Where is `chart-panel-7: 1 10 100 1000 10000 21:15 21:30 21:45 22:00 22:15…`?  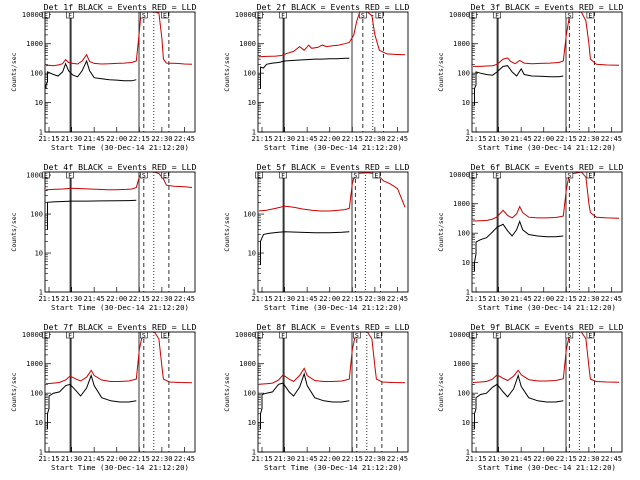
chart-panel-7: 1 10 100 1000 10000 21:15 21:30 21:45 22:00 22:15… is located at coordinates (103, 397).